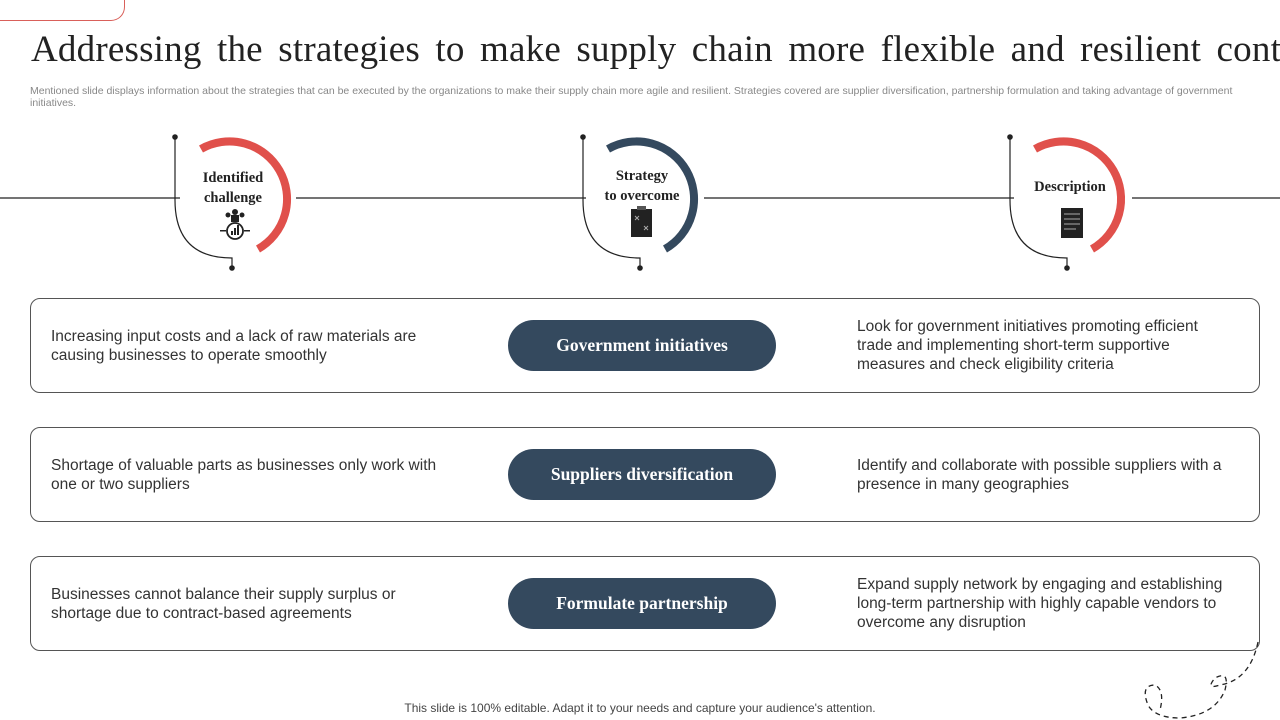 The width and height of the screenshot is (1280, 720). I want to click on dashed-doodle-decoration, so click(1201, 680).